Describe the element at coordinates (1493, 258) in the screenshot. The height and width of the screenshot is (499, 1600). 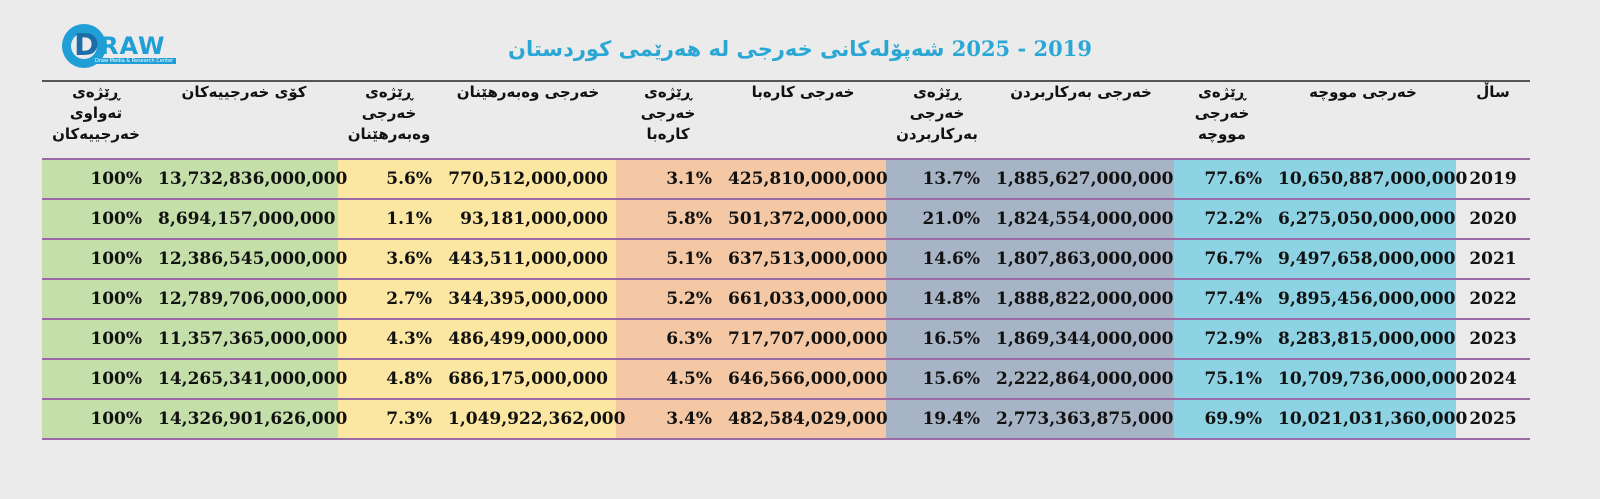
I see `cell-year: 2021` at that location.